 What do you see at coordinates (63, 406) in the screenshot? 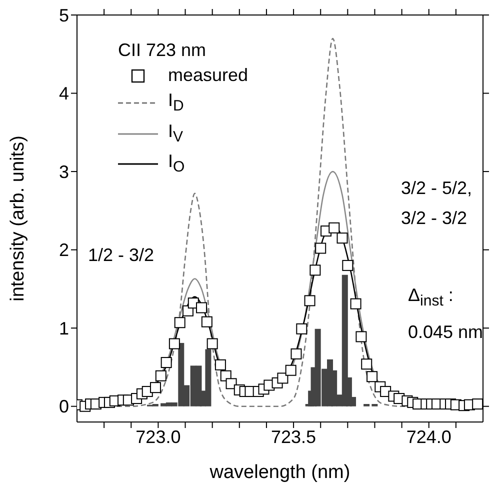
I see `y-tick-label: 0` at bounding box center [63, 406].